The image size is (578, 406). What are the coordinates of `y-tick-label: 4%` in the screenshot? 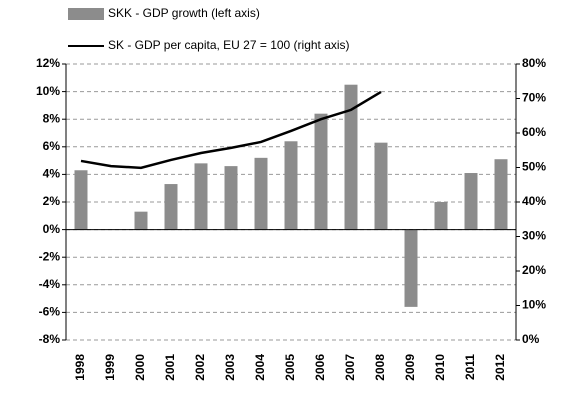 It's located at (52, 174).